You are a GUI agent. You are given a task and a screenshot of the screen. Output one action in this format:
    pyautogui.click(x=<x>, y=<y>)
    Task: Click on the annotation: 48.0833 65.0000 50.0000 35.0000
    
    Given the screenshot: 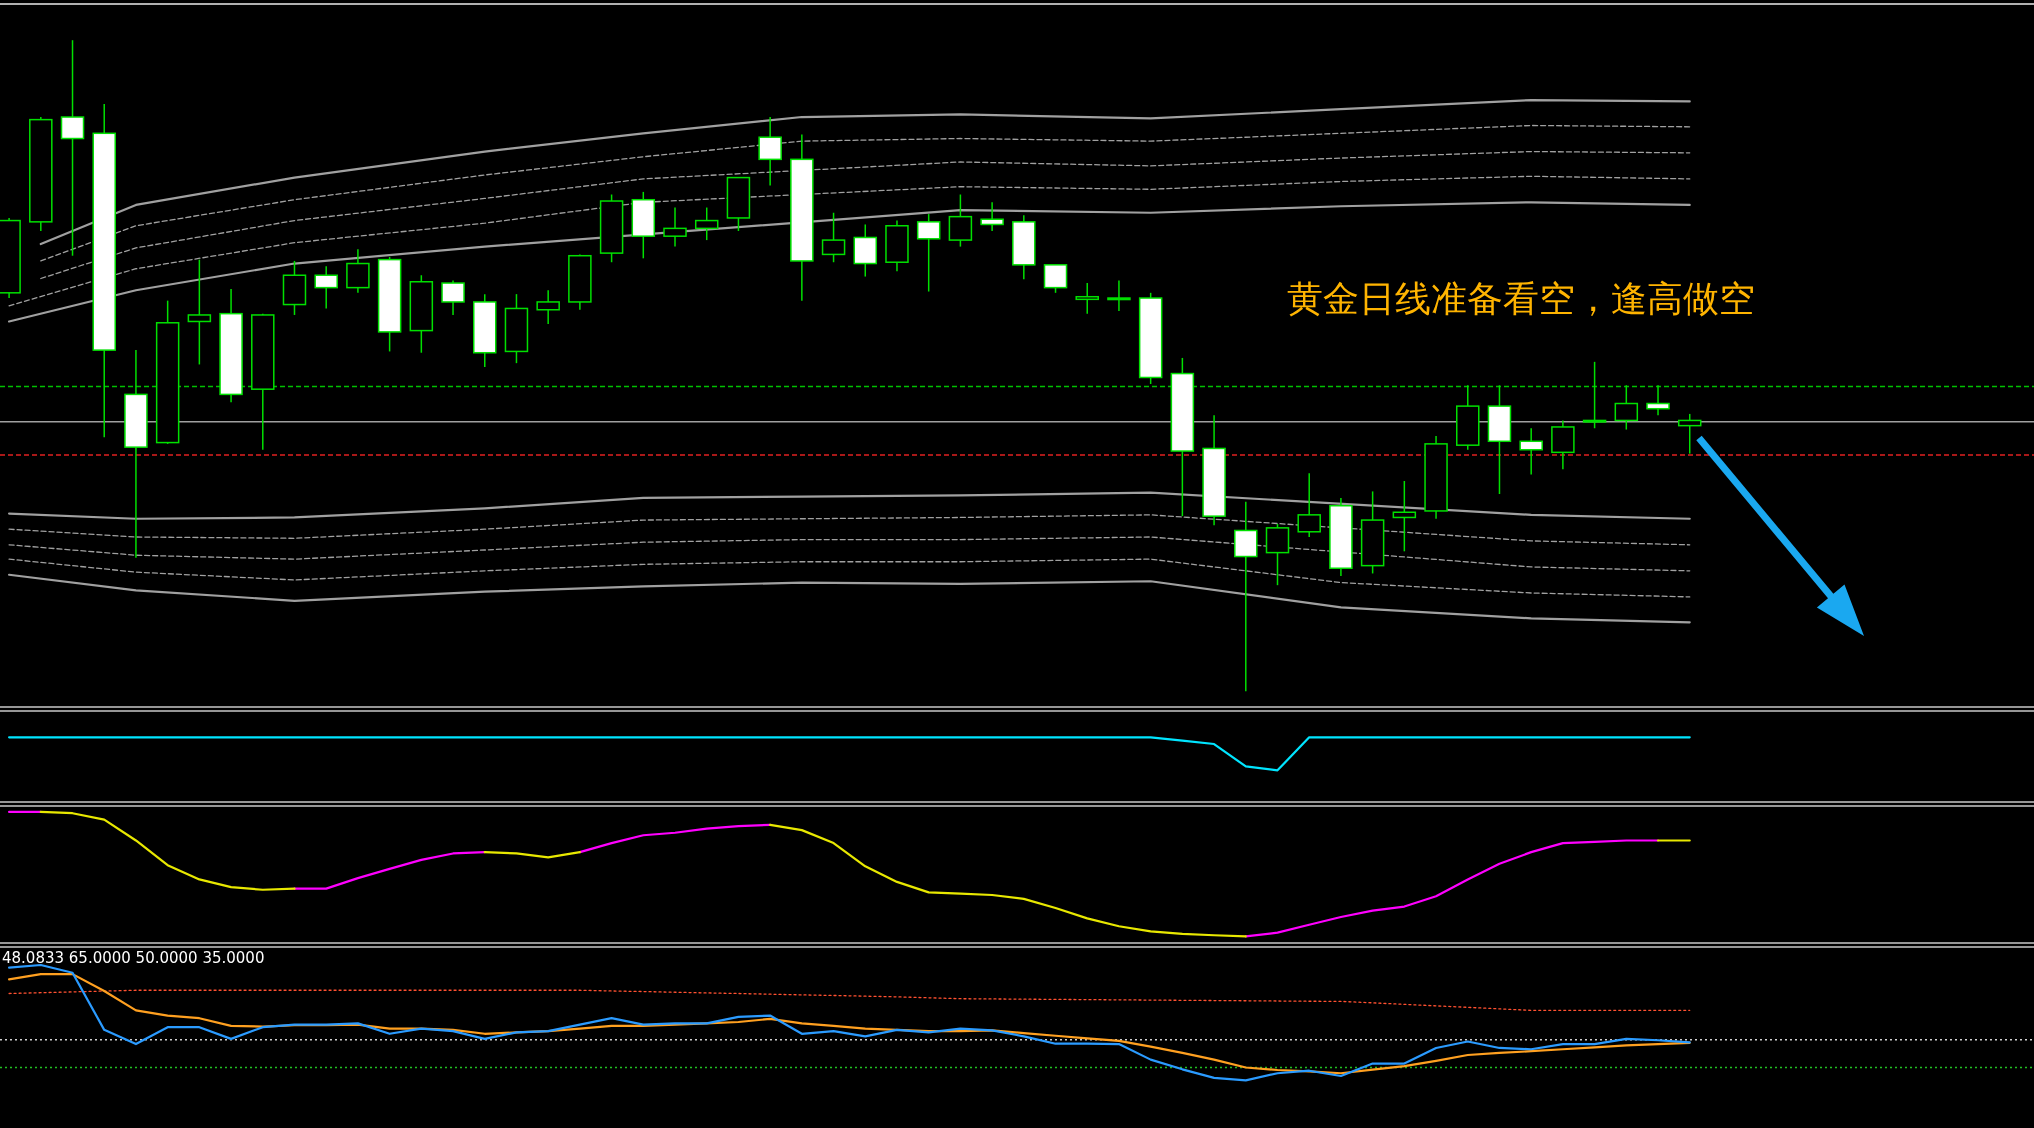 What is the action you would take?
    pyautogui.click(x=133, y=958)
    